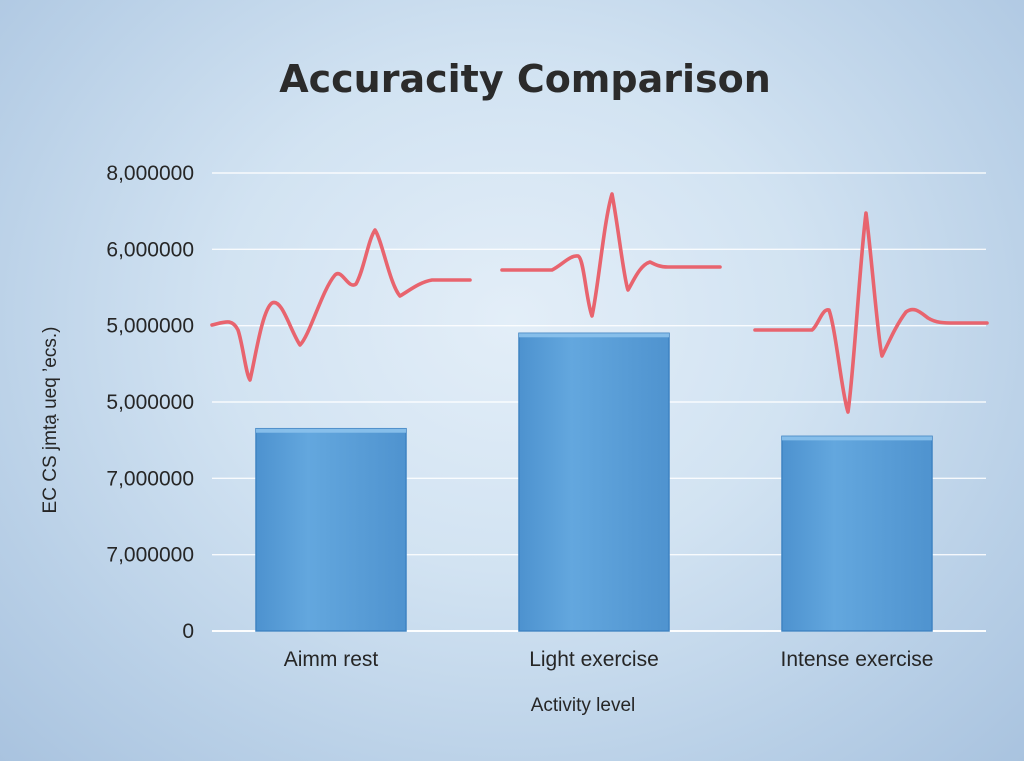 The height and width of the screenshot is (761, 1024). I want to click on x-axis-ticks: Aimm rest Light exercise Intense exercise, so click(609, 659).